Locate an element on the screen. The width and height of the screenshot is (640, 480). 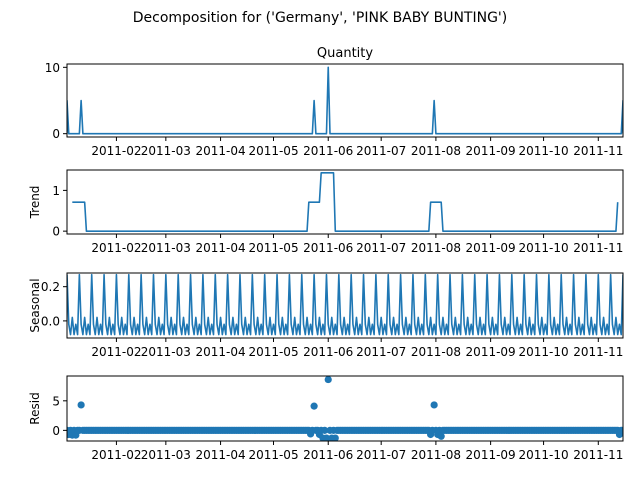
seasonal-ylabel: Seasonal is located at coordinates (35, 305).